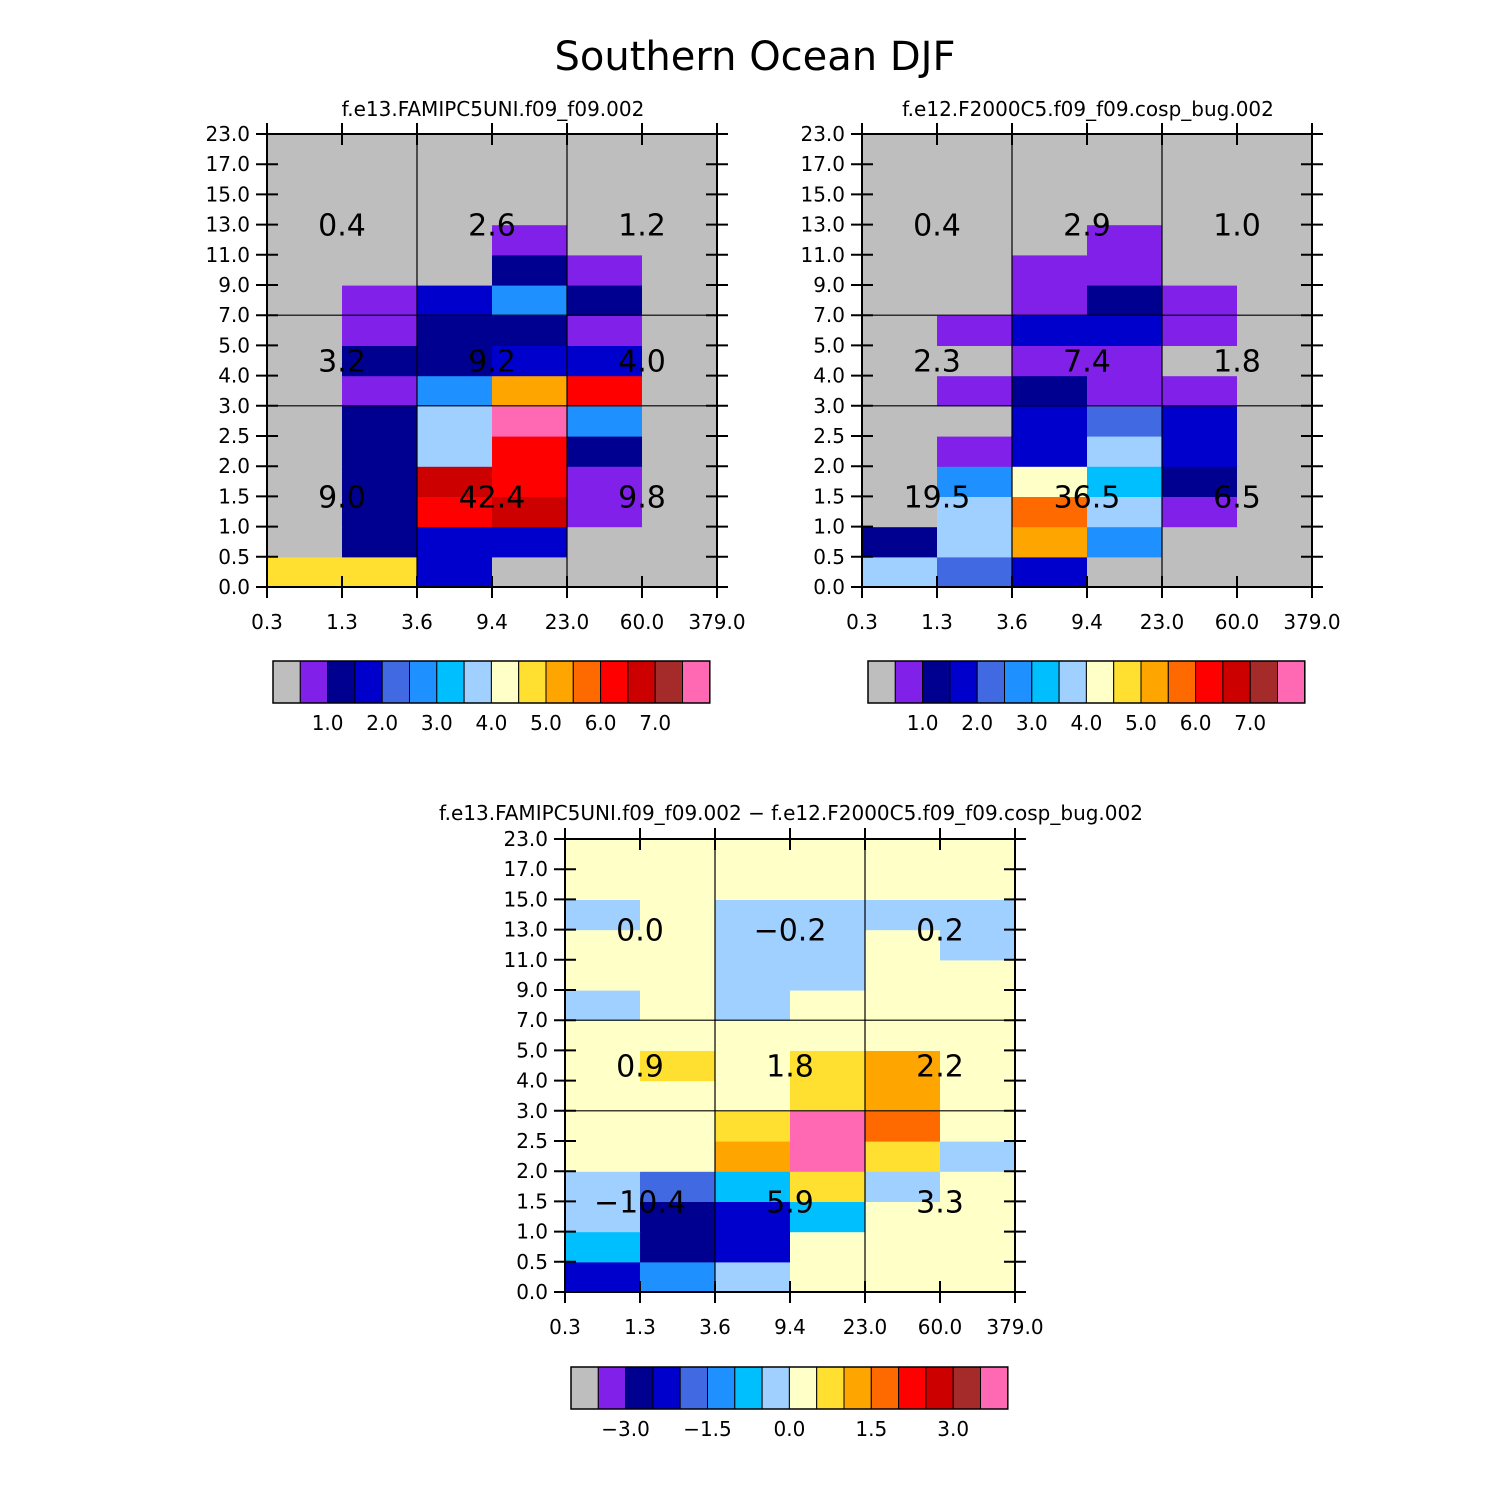 This screenshot has height=1510, width=1510. What do you see at coordinates (642, 622) in the screenshot?
I see `x-tick-label: 60.0` at bounding box center [642, 622].